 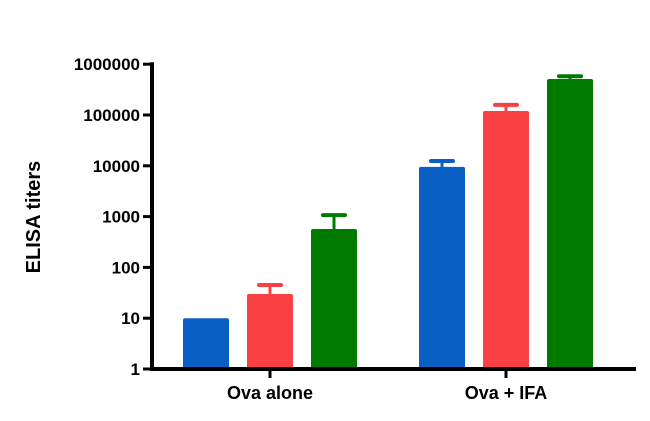 What do you see at coordinates (116, 166) in the screenshot?
I see `y-tick-label: 10000` at bounding box center [116, 166].